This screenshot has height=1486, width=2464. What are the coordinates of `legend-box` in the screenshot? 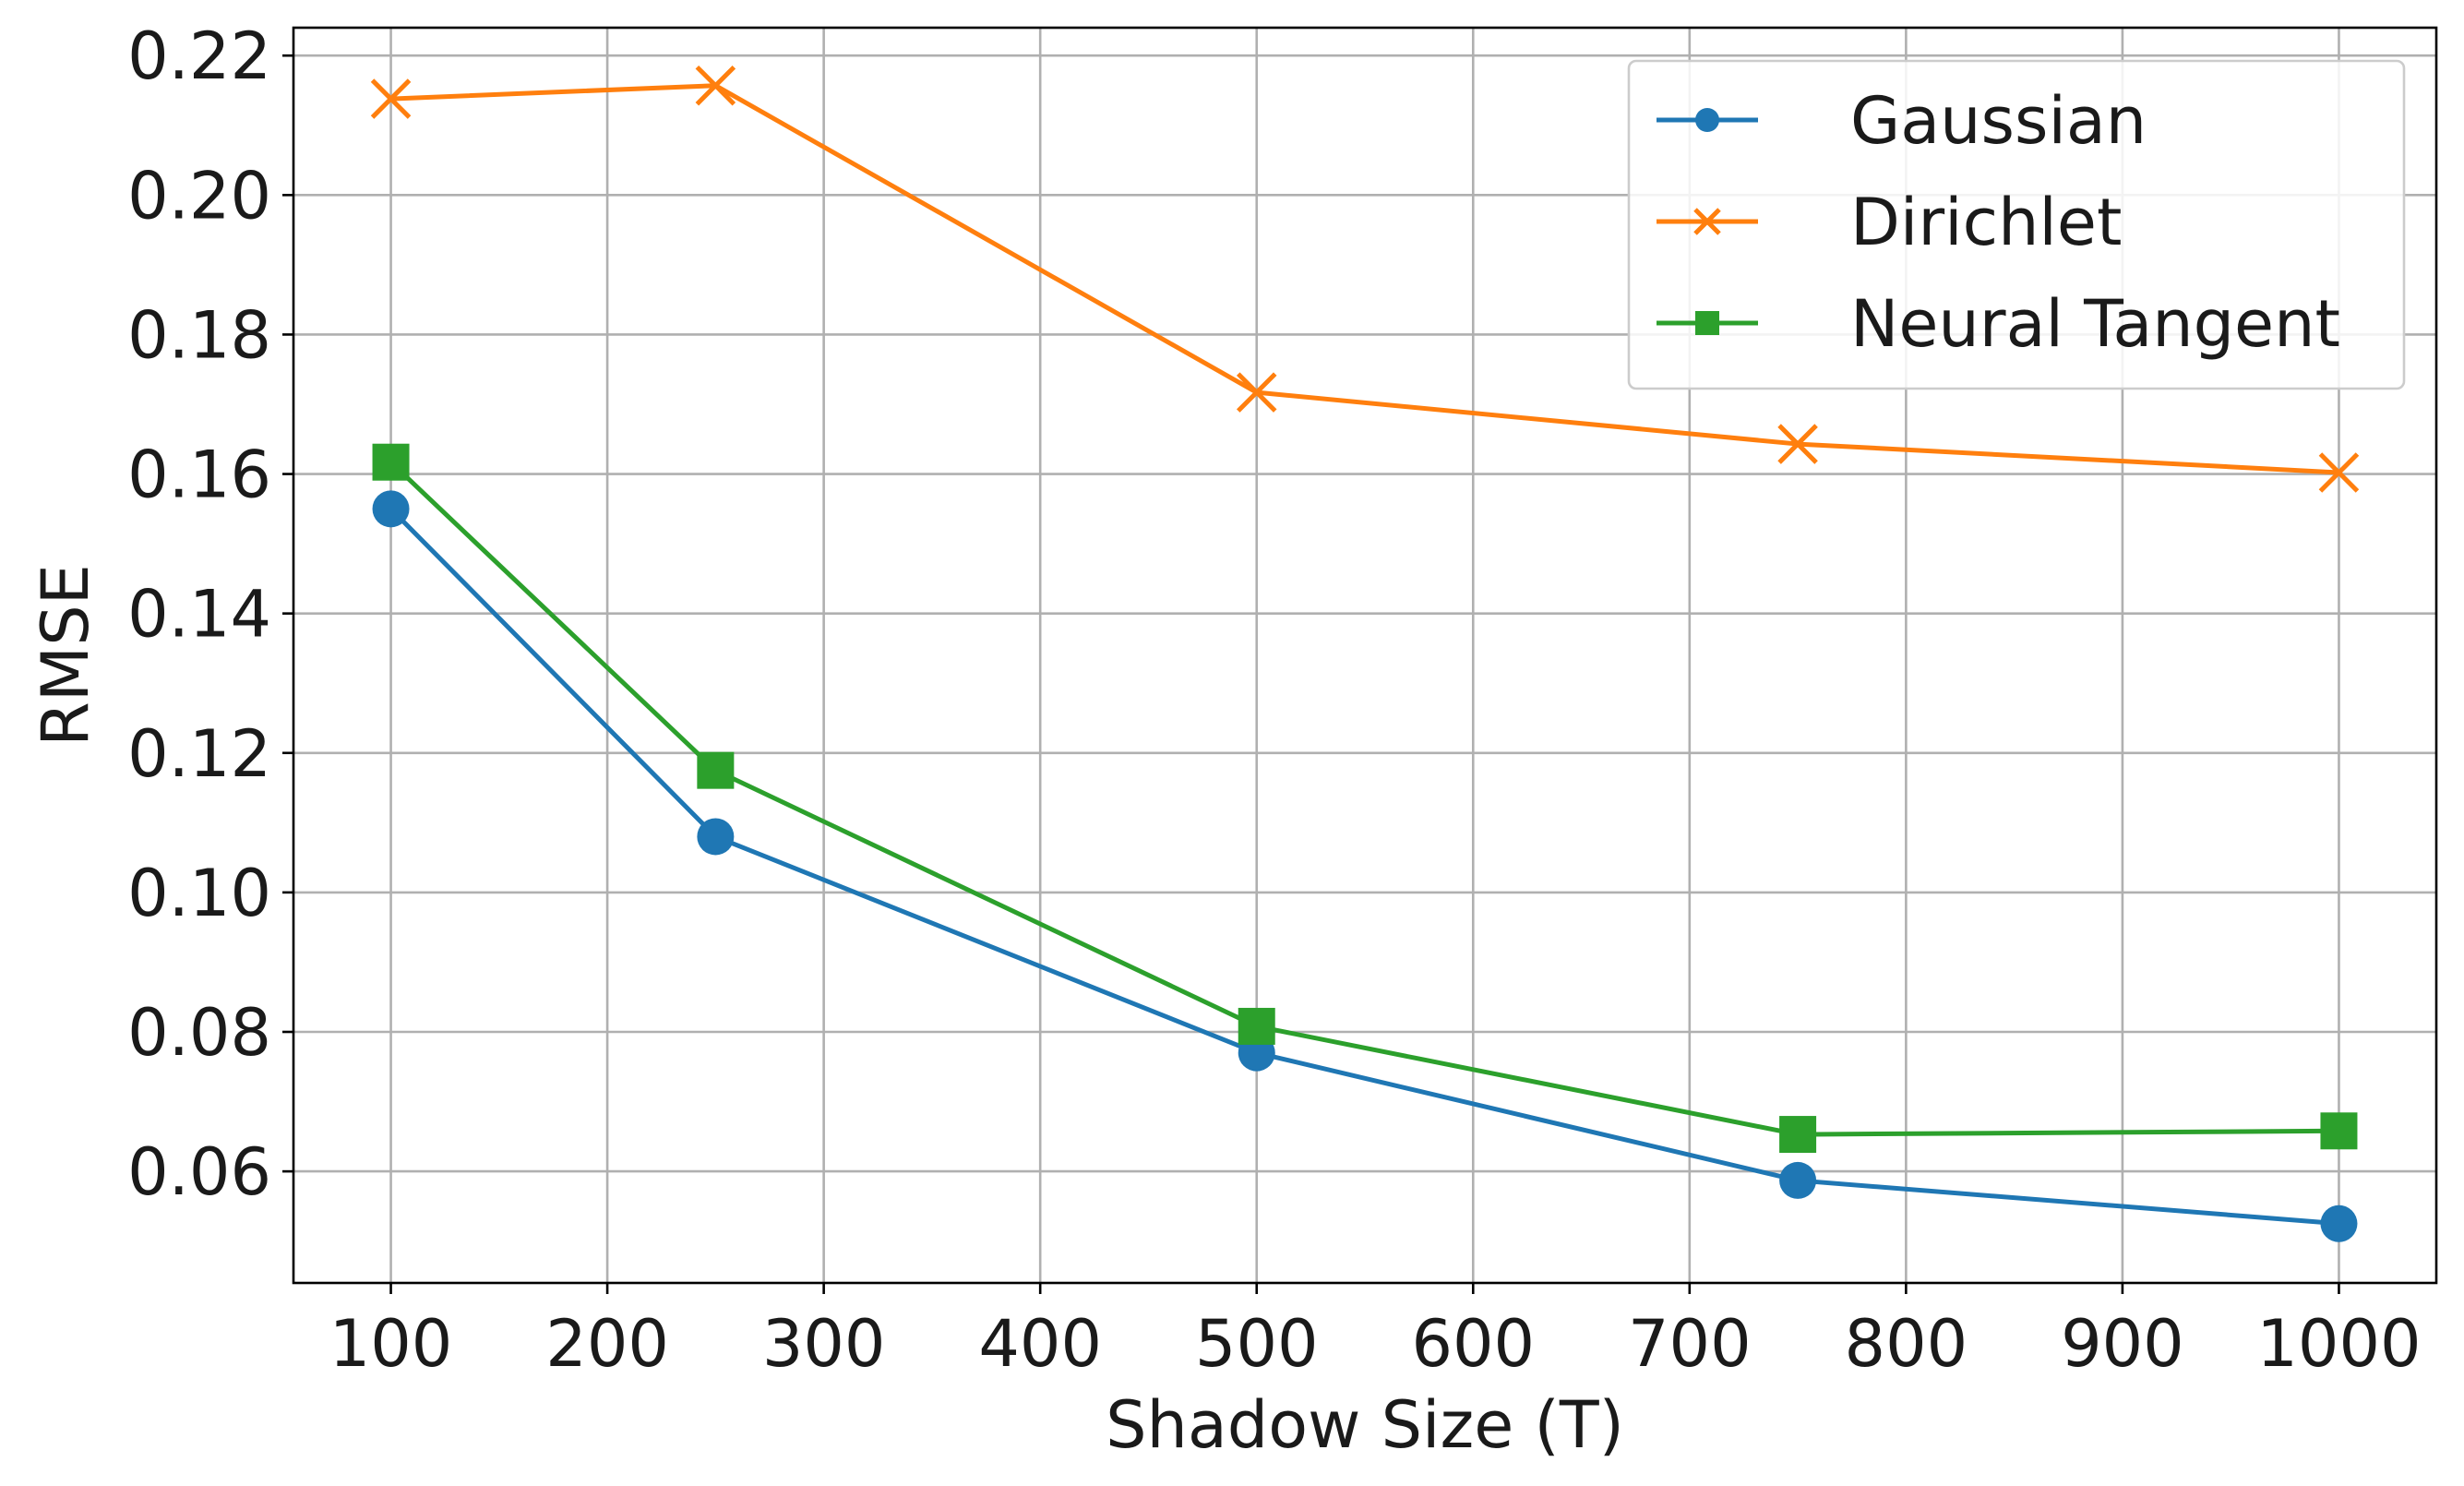 It's located at (2016, 225).